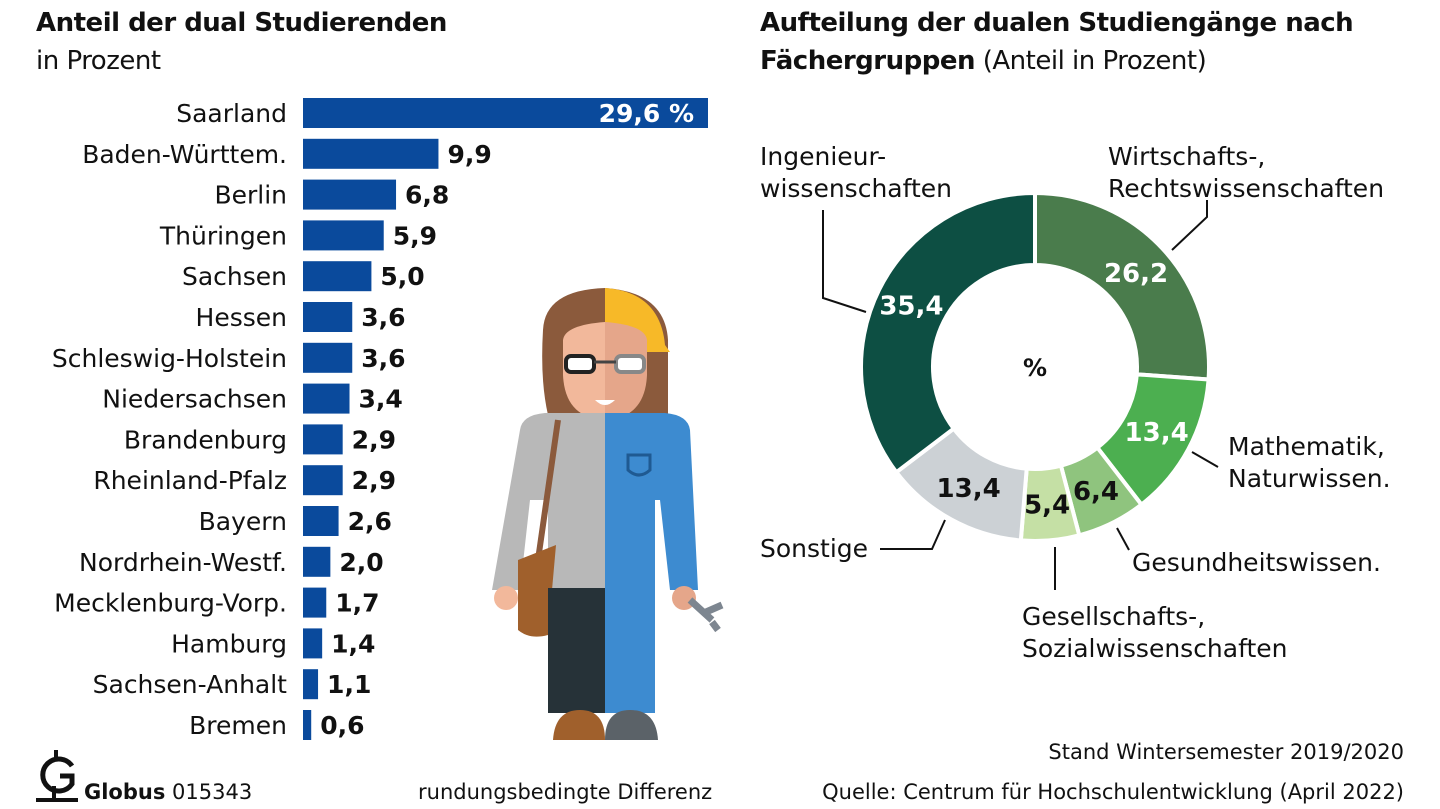 Image resolution: width=1440 pixels, height=809 pixels. What do you see at coordinates (241, 23) in the screenshot?
I see `bar-chart-title: Anteil der dual Studierenden` at bounding box center [241, 23].